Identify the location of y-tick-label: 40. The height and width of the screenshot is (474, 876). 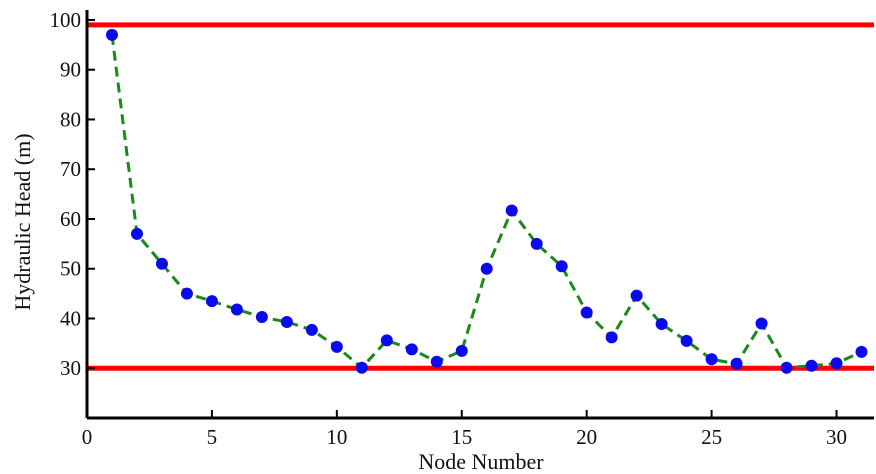
(70, 318).